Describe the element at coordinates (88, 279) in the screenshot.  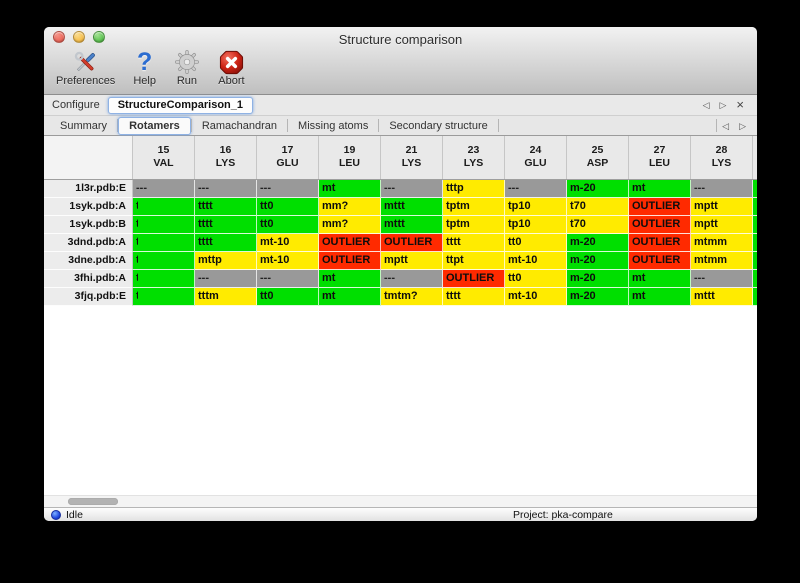
I see `row-label: 3fhi.pdb:A` at that location.